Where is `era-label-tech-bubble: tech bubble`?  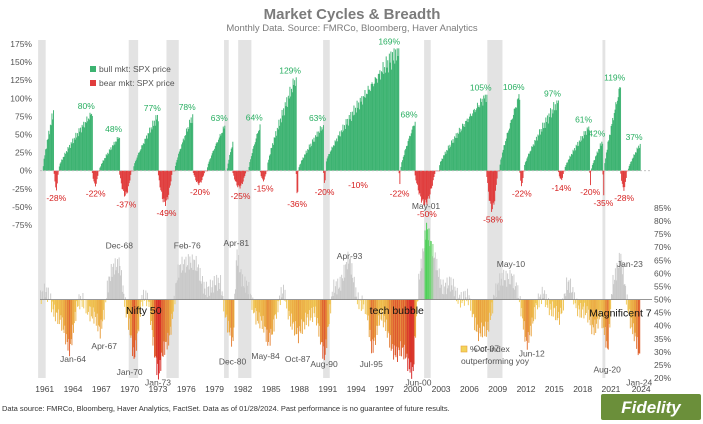 era-label-tech-bubble: tech bubble is located at coordinates (397, 311).